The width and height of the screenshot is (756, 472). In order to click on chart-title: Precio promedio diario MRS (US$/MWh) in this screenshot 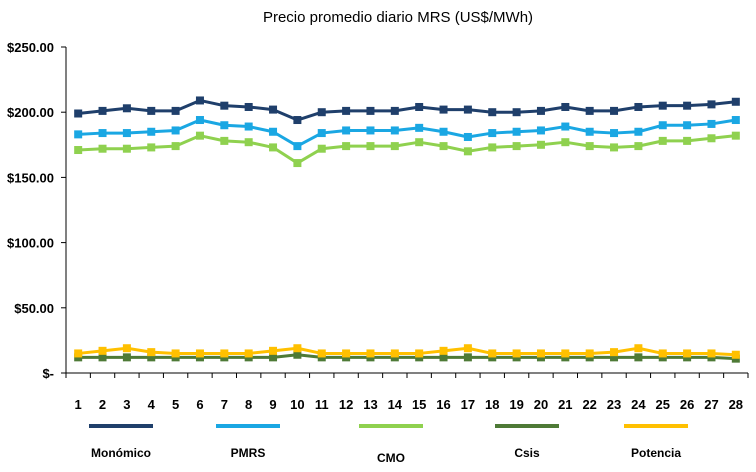, I will do `click(398, 17)`.